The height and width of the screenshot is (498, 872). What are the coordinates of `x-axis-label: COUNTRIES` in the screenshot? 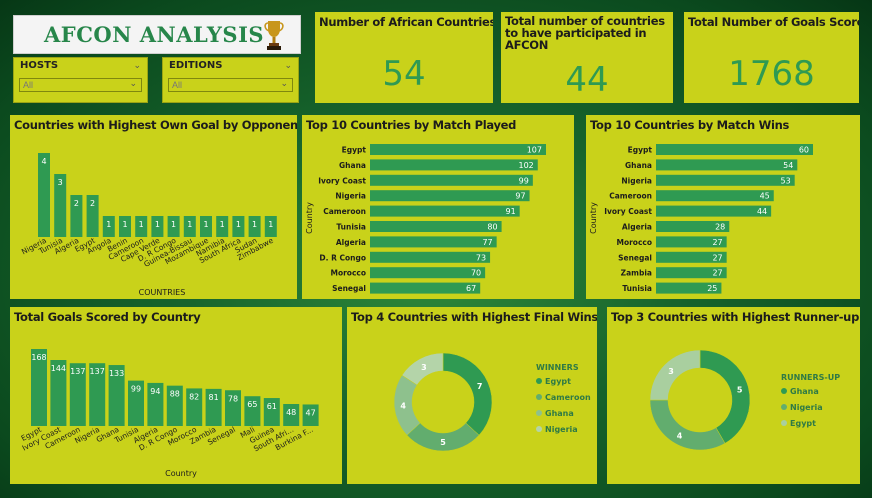 It's located at (162, 292).